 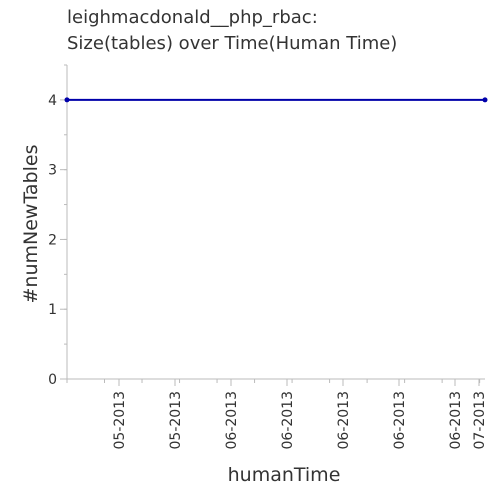 I want to click on y-axis: 0 1 2 3 4, so click(x=58, y=226).